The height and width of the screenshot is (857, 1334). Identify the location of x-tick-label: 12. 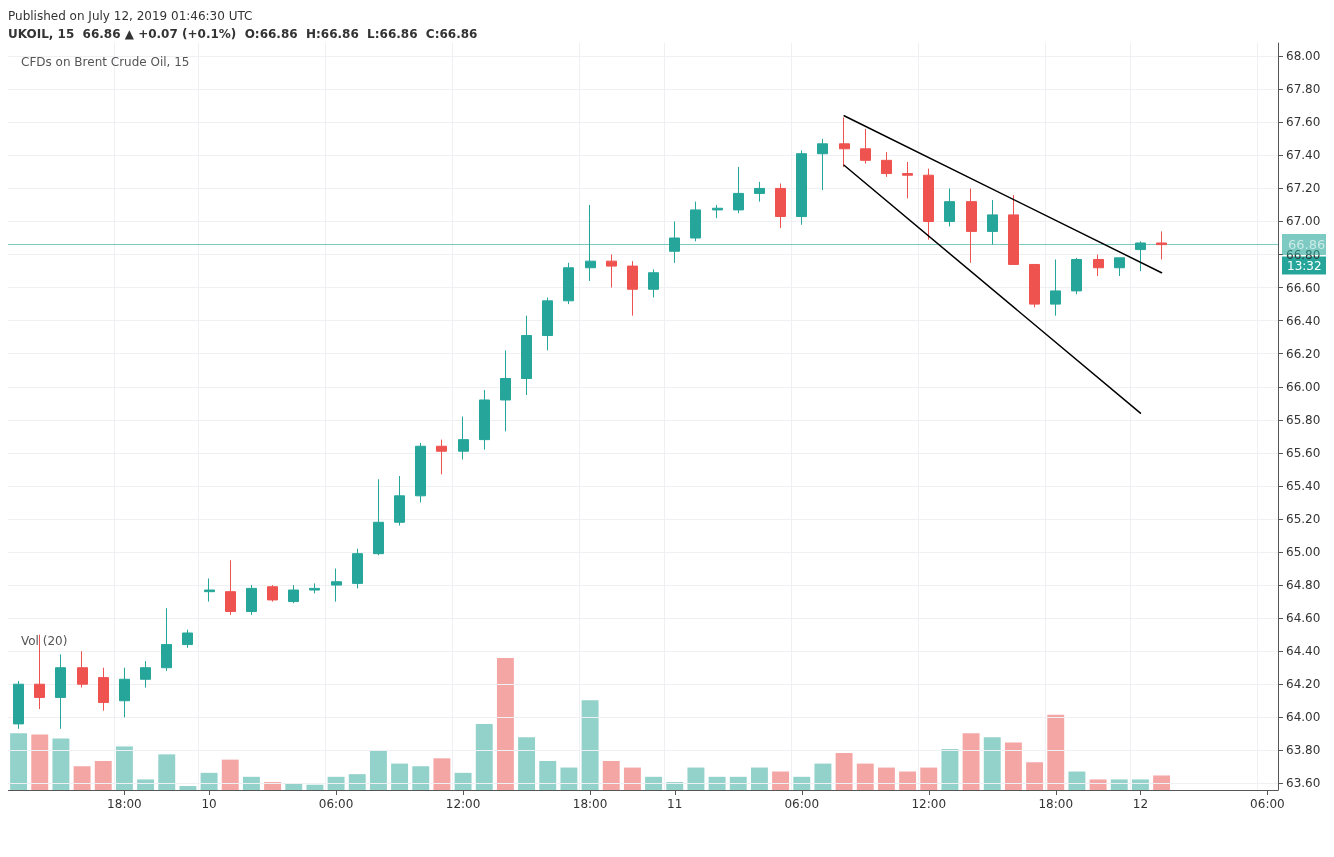
(1140, 804).